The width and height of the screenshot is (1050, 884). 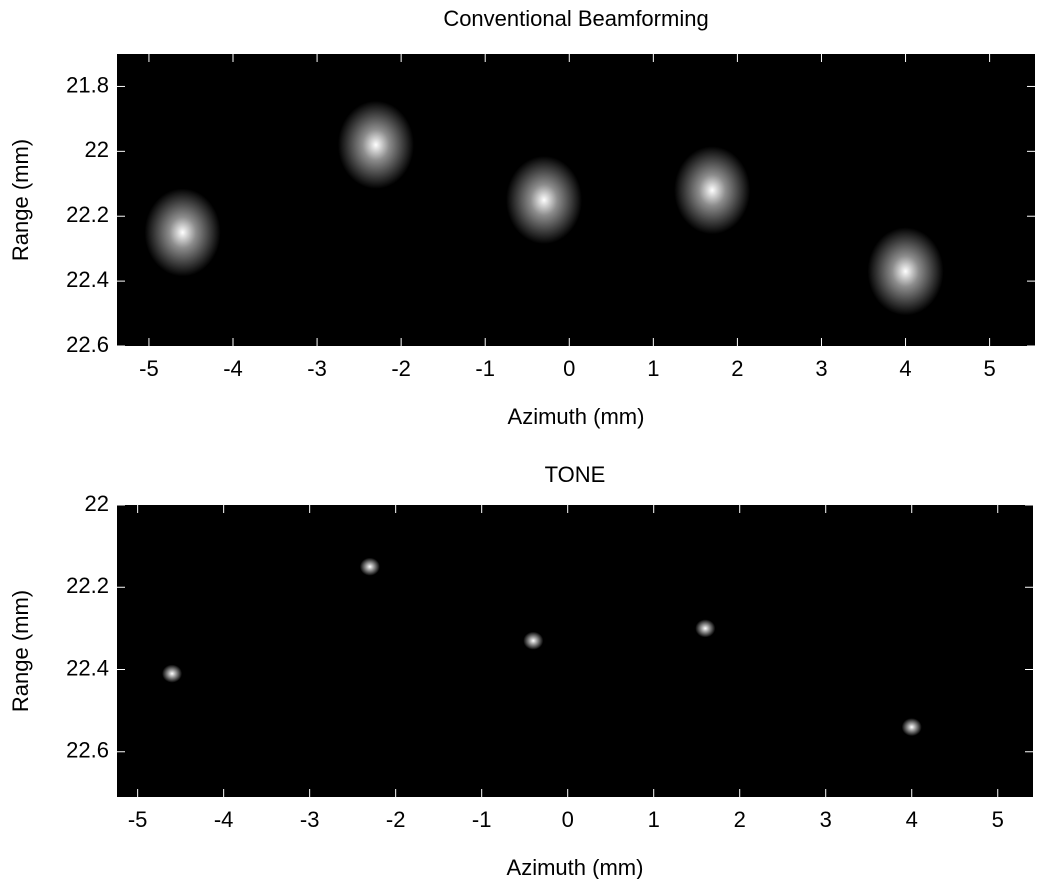 What do you see at coordinates (575, 474) in the screenshot?
I see `chart-title: TONE` at bounding box center [575, 474].